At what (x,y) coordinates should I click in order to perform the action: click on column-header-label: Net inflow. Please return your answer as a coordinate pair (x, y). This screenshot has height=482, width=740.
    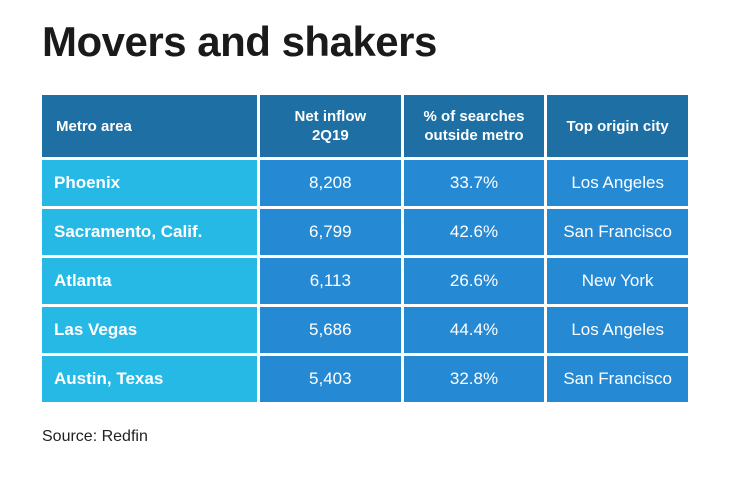
    Looking at the image, I should click on (330, 116).